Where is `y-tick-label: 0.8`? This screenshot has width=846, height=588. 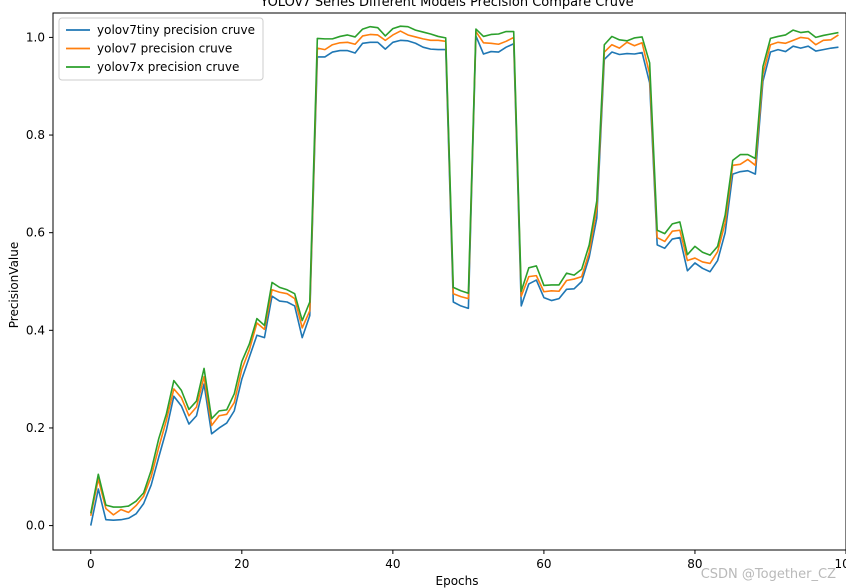 y-tick-label: 0.8 is located at coordinates (35, 135).